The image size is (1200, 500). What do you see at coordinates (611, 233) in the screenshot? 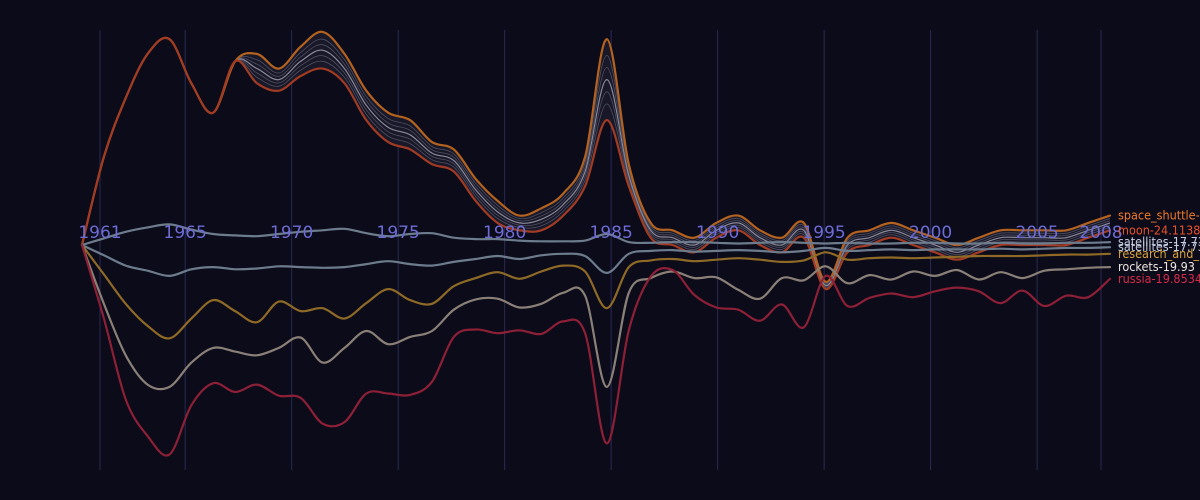
I see `tick-label-1985: 1985` at bounding box center [611, 233].